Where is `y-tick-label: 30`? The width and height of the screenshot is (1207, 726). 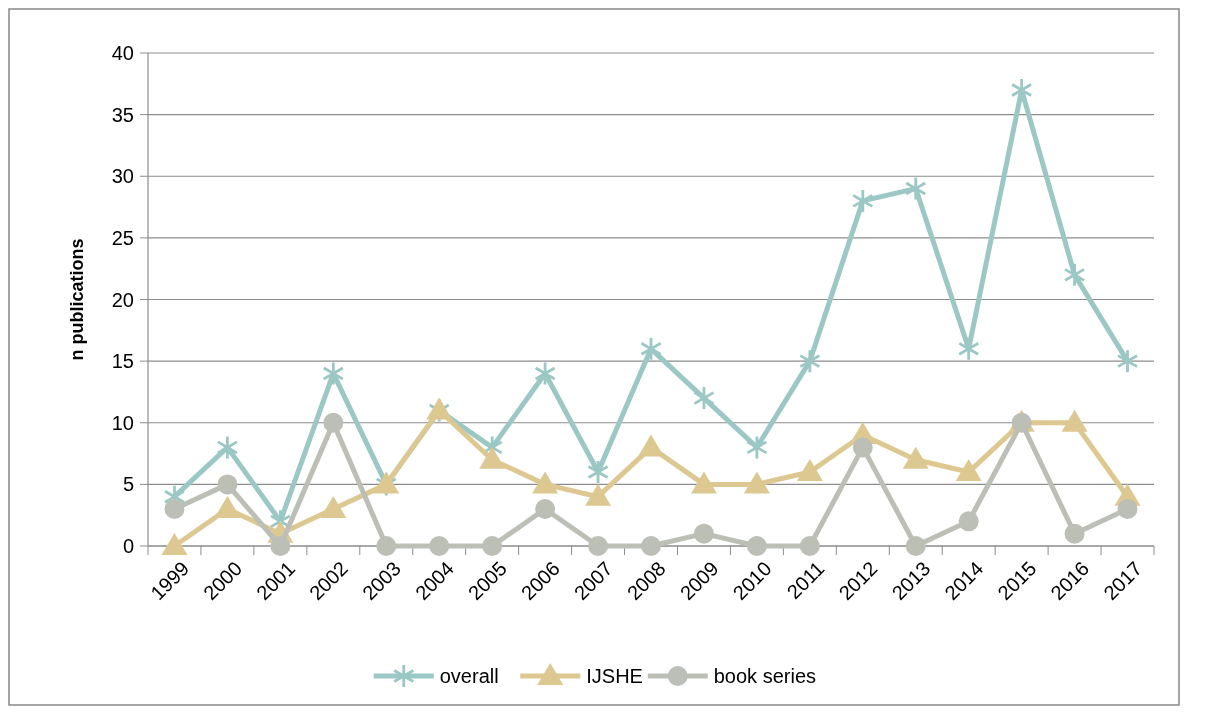 y-tick-label: 30 is located at coordinates (122, 176).